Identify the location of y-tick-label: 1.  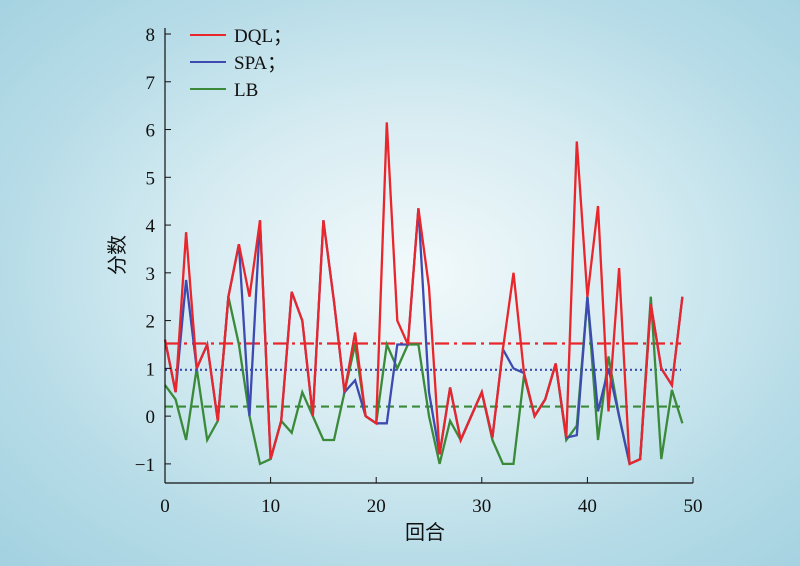
(151, 369).